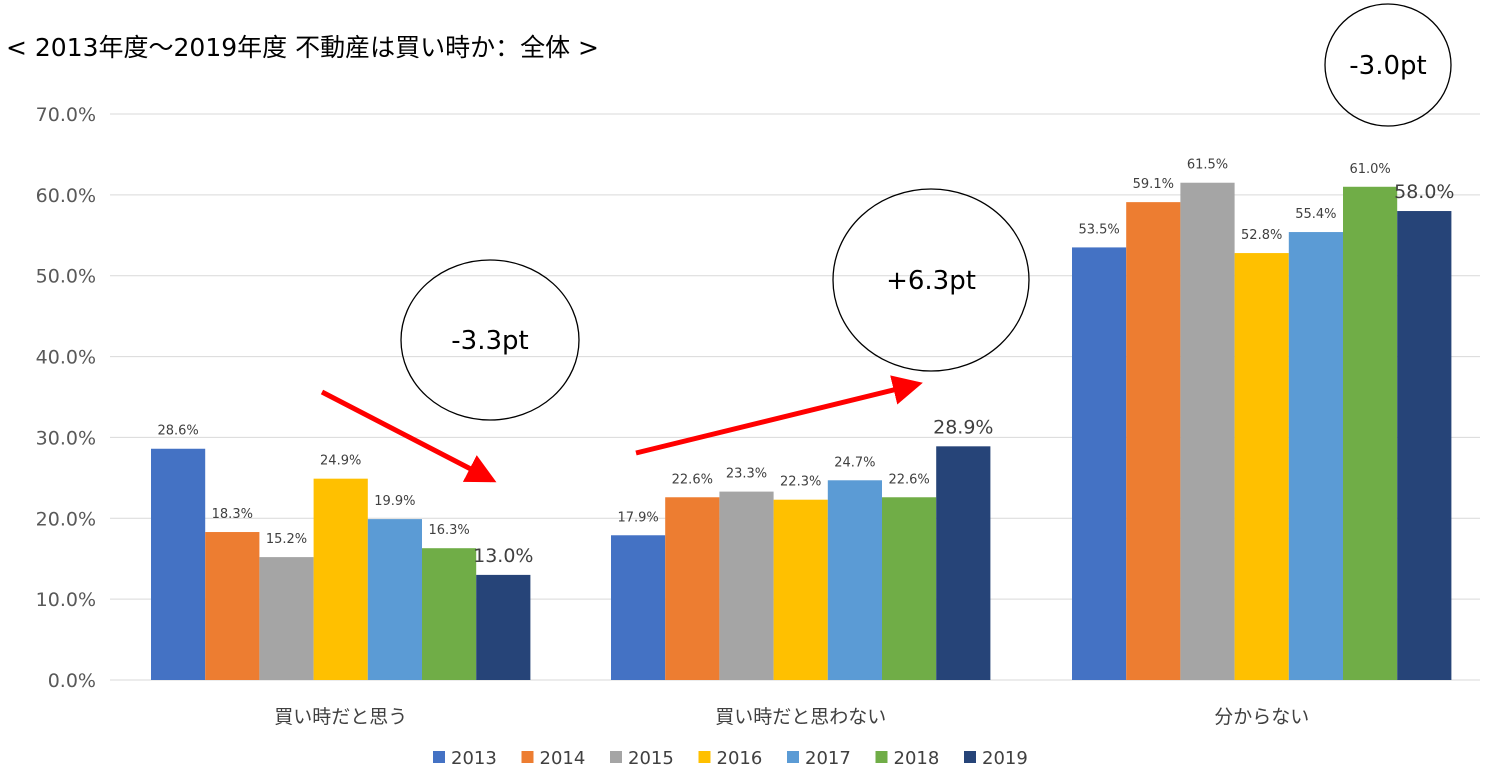  I want to click on category-label: 分からない, so click(1261, 717).